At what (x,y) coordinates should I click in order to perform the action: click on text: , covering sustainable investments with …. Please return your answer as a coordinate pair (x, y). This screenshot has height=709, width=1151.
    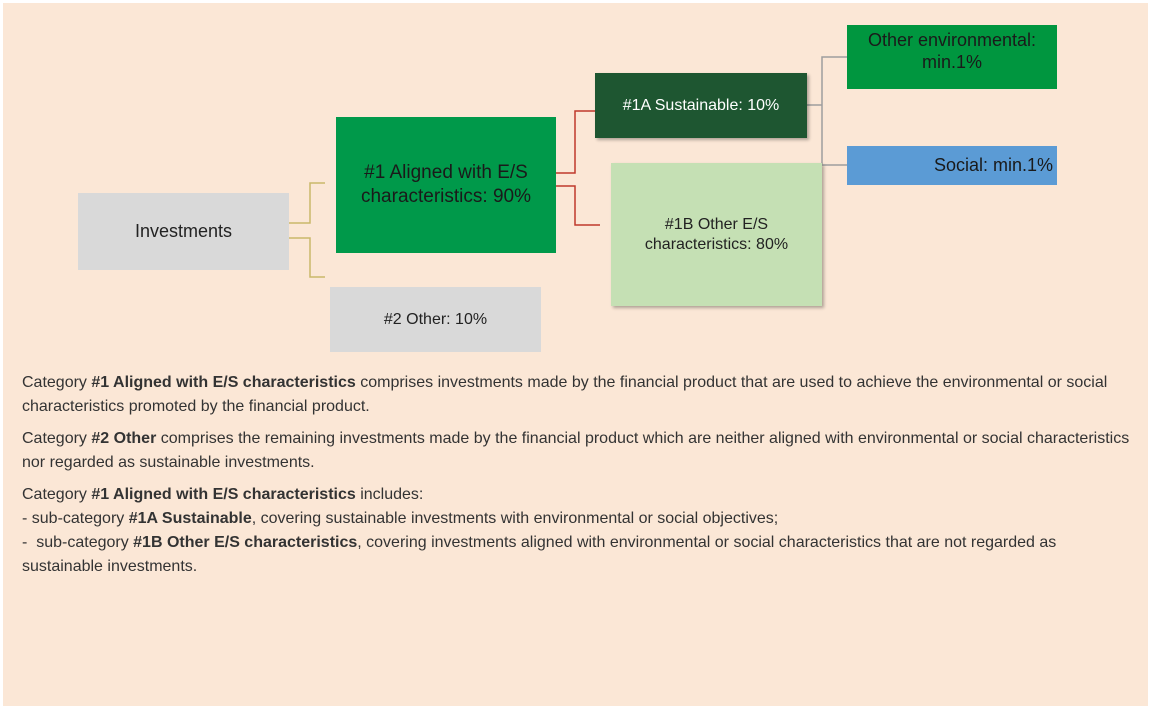
    Looking at the image, I should click on (515, 518).